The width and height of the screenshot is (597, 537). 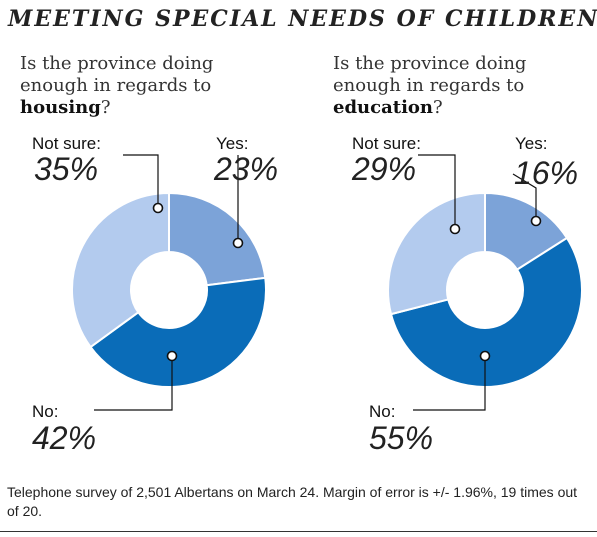 I want to click on housing-yes-slice, so click(x=217, y=239).